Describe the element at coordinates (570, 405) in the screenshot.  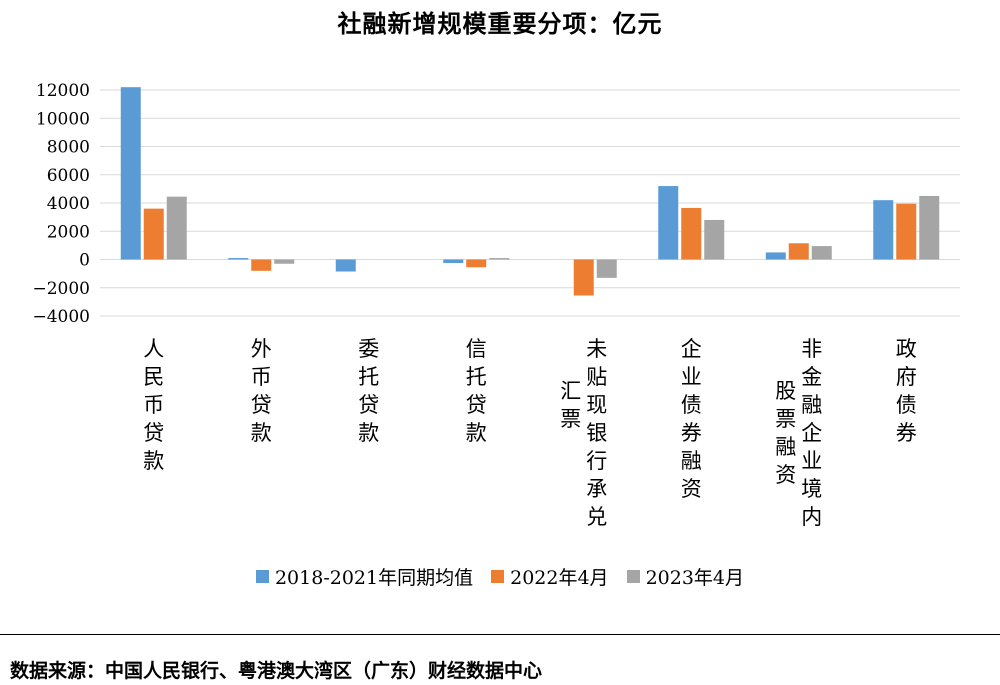
I see `category-label: 汇票` at that location.